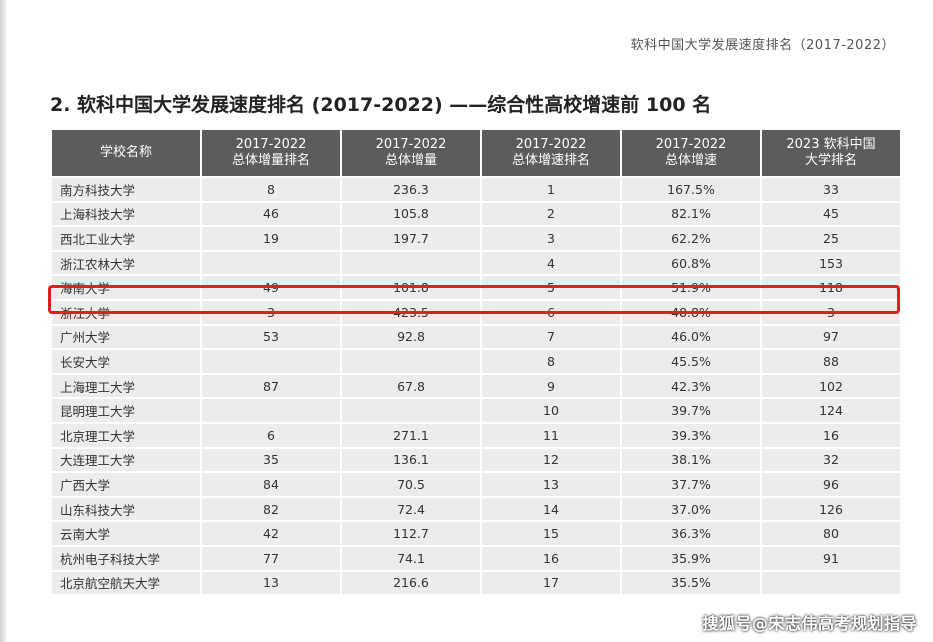 Image resolution: width=933 pixels, height=642 pixels. What do you see at coordinates (271, 238) in the screenshot?
I see `table-cell: 19` at bounding box center [271, 238].